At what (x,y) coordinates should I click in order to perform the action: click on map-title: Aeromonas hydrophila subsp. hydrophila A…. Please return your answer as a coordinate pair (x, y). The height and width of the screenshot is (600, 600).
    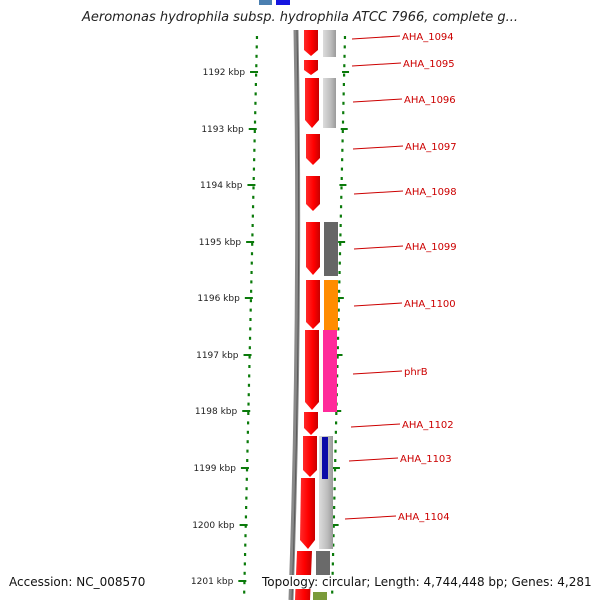
    Looking at the image, I should click on (300, 17).